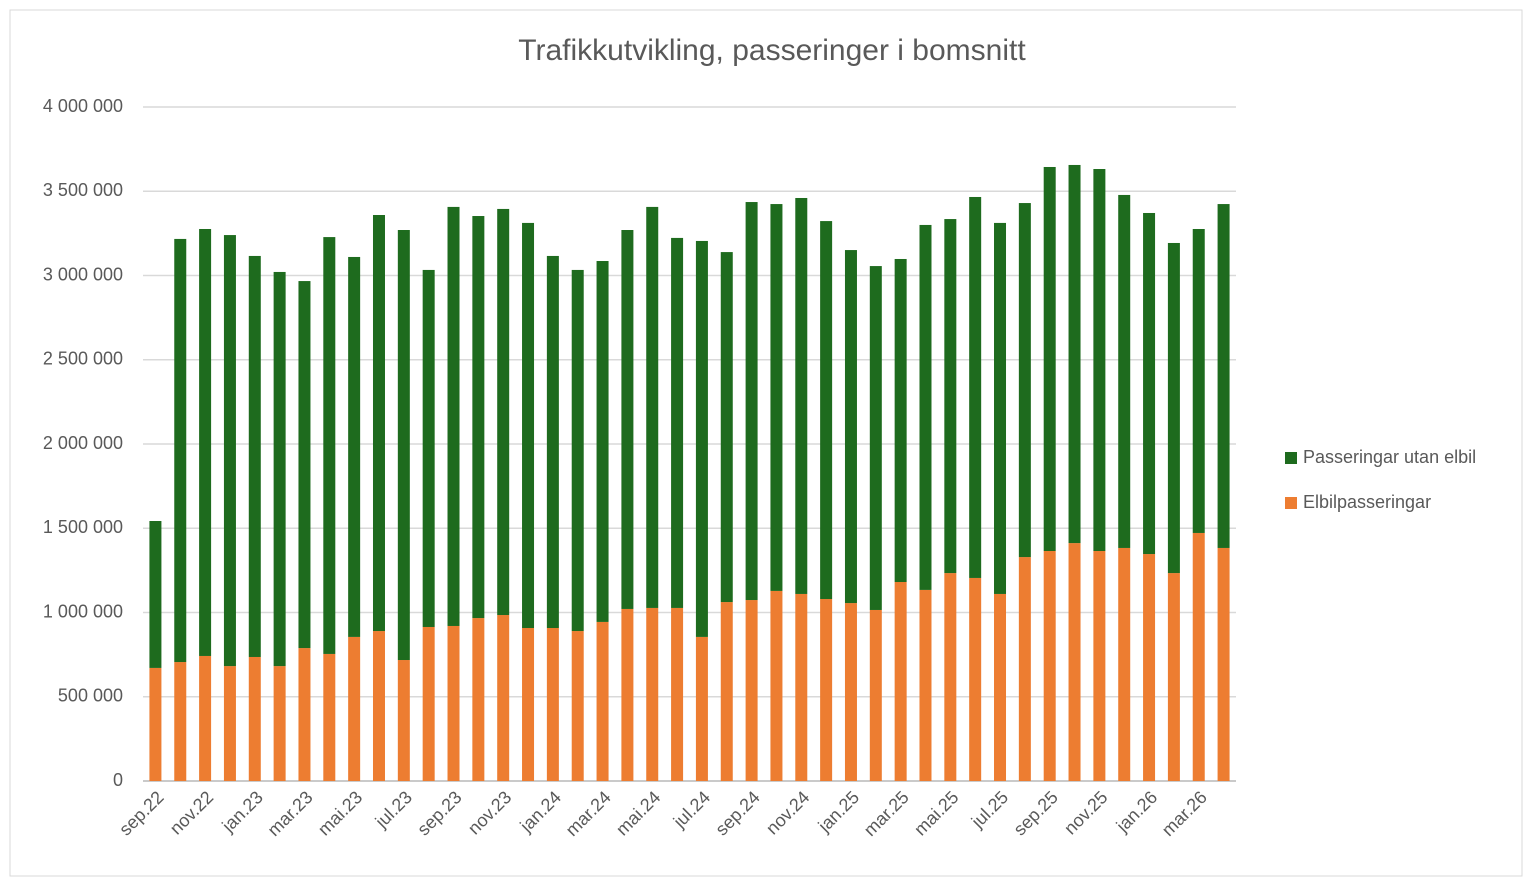  I want to click on legend-label: Elbilpasseringar, so click(1367, 502).